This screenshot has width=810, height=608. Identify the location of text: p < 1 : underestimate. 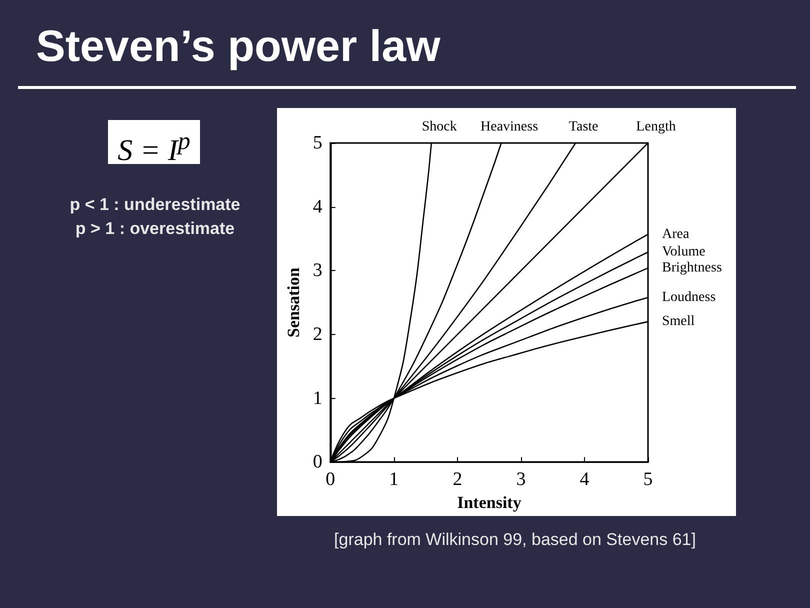
(155, 205).